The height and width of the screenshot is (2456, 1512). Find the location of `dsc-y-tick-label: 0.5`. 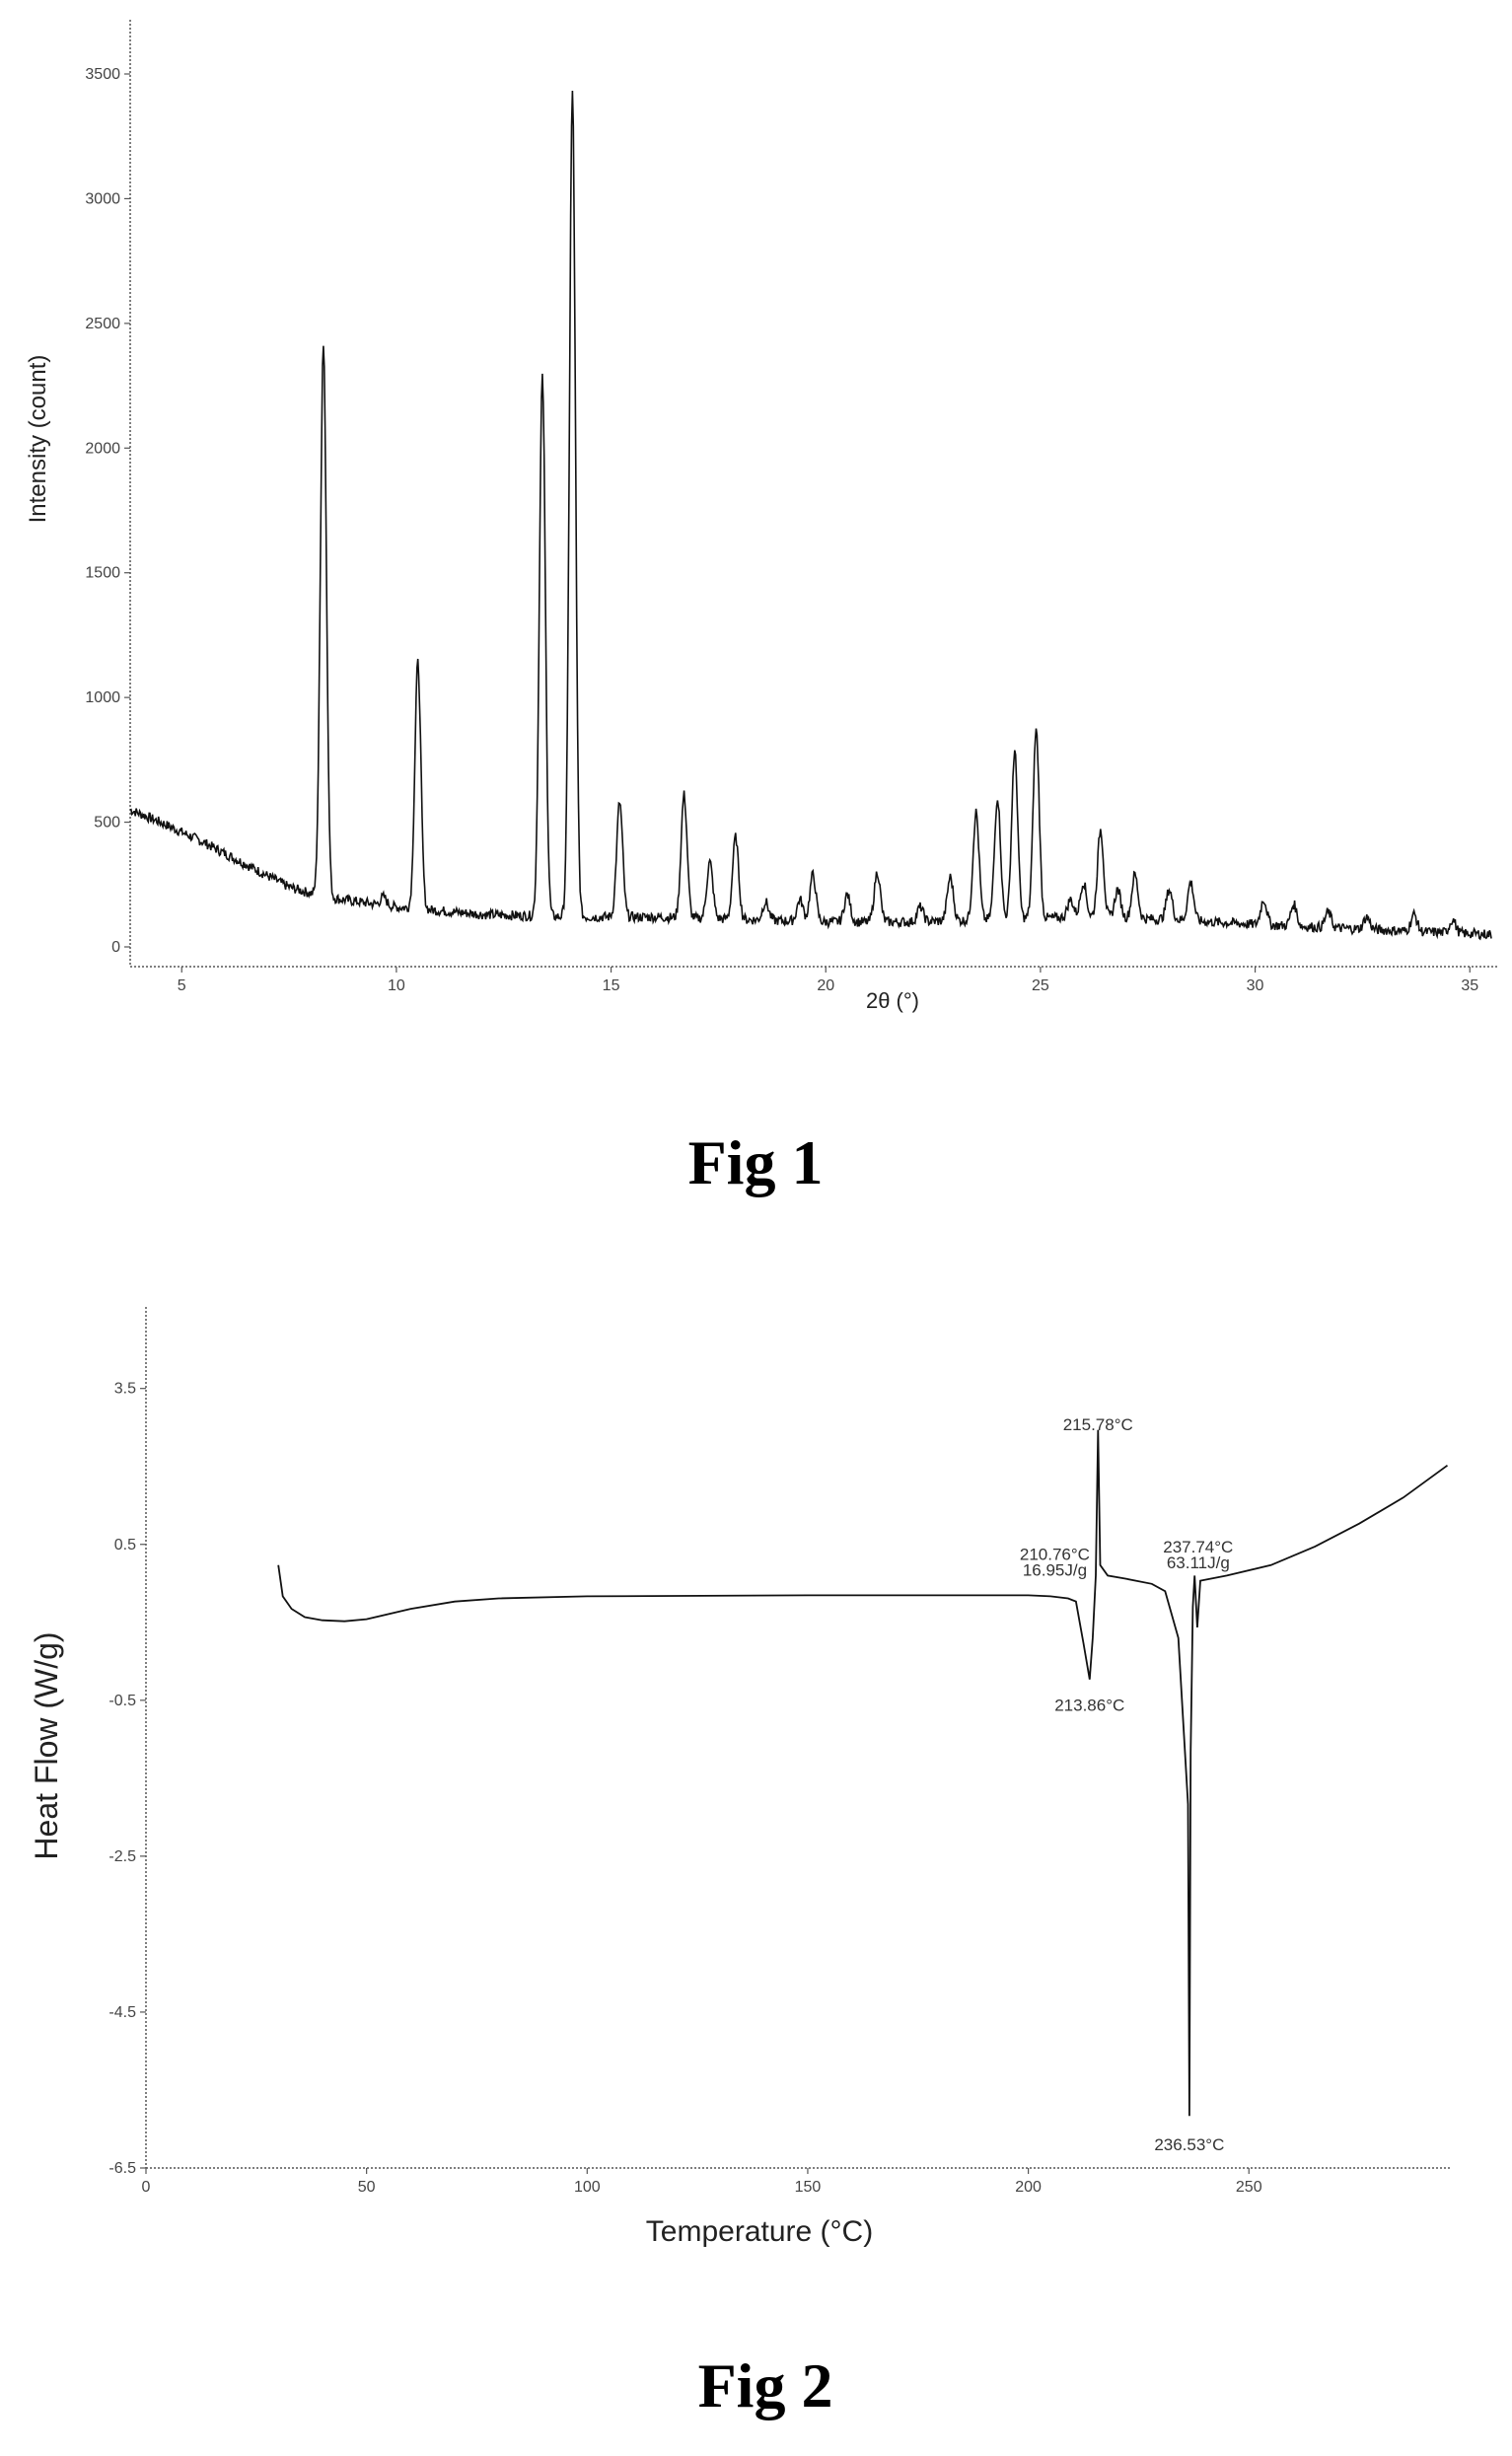

dsc-y-tick-label: 0.5 is located at coordinates (125, 1545).